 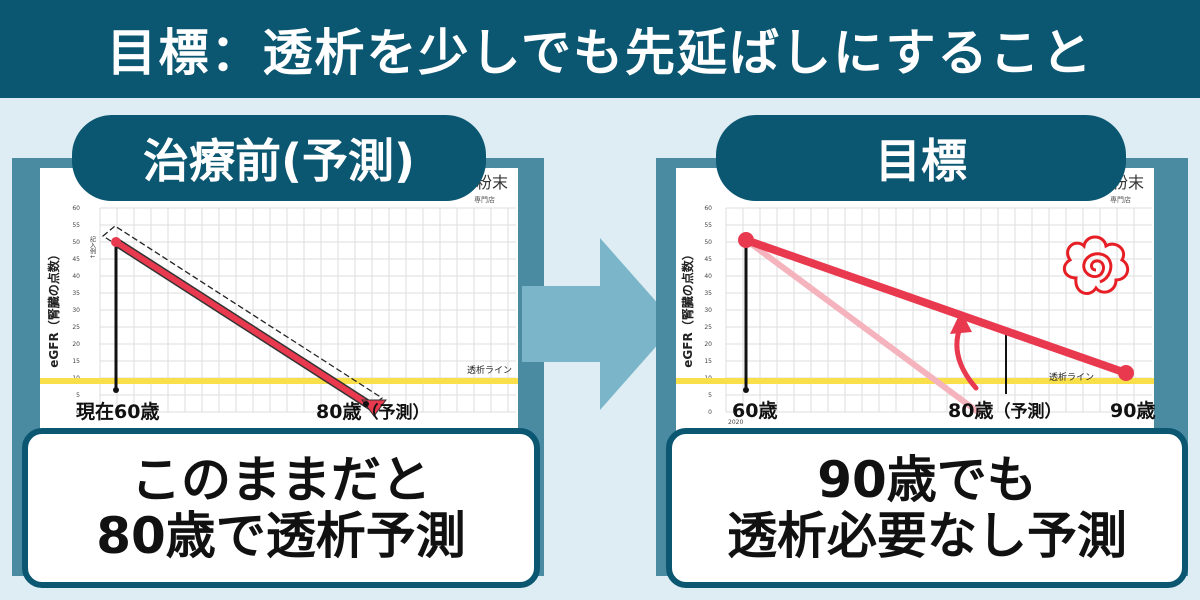 I want to click on target-age-label: 90歳, so click(x=1133, y=411).